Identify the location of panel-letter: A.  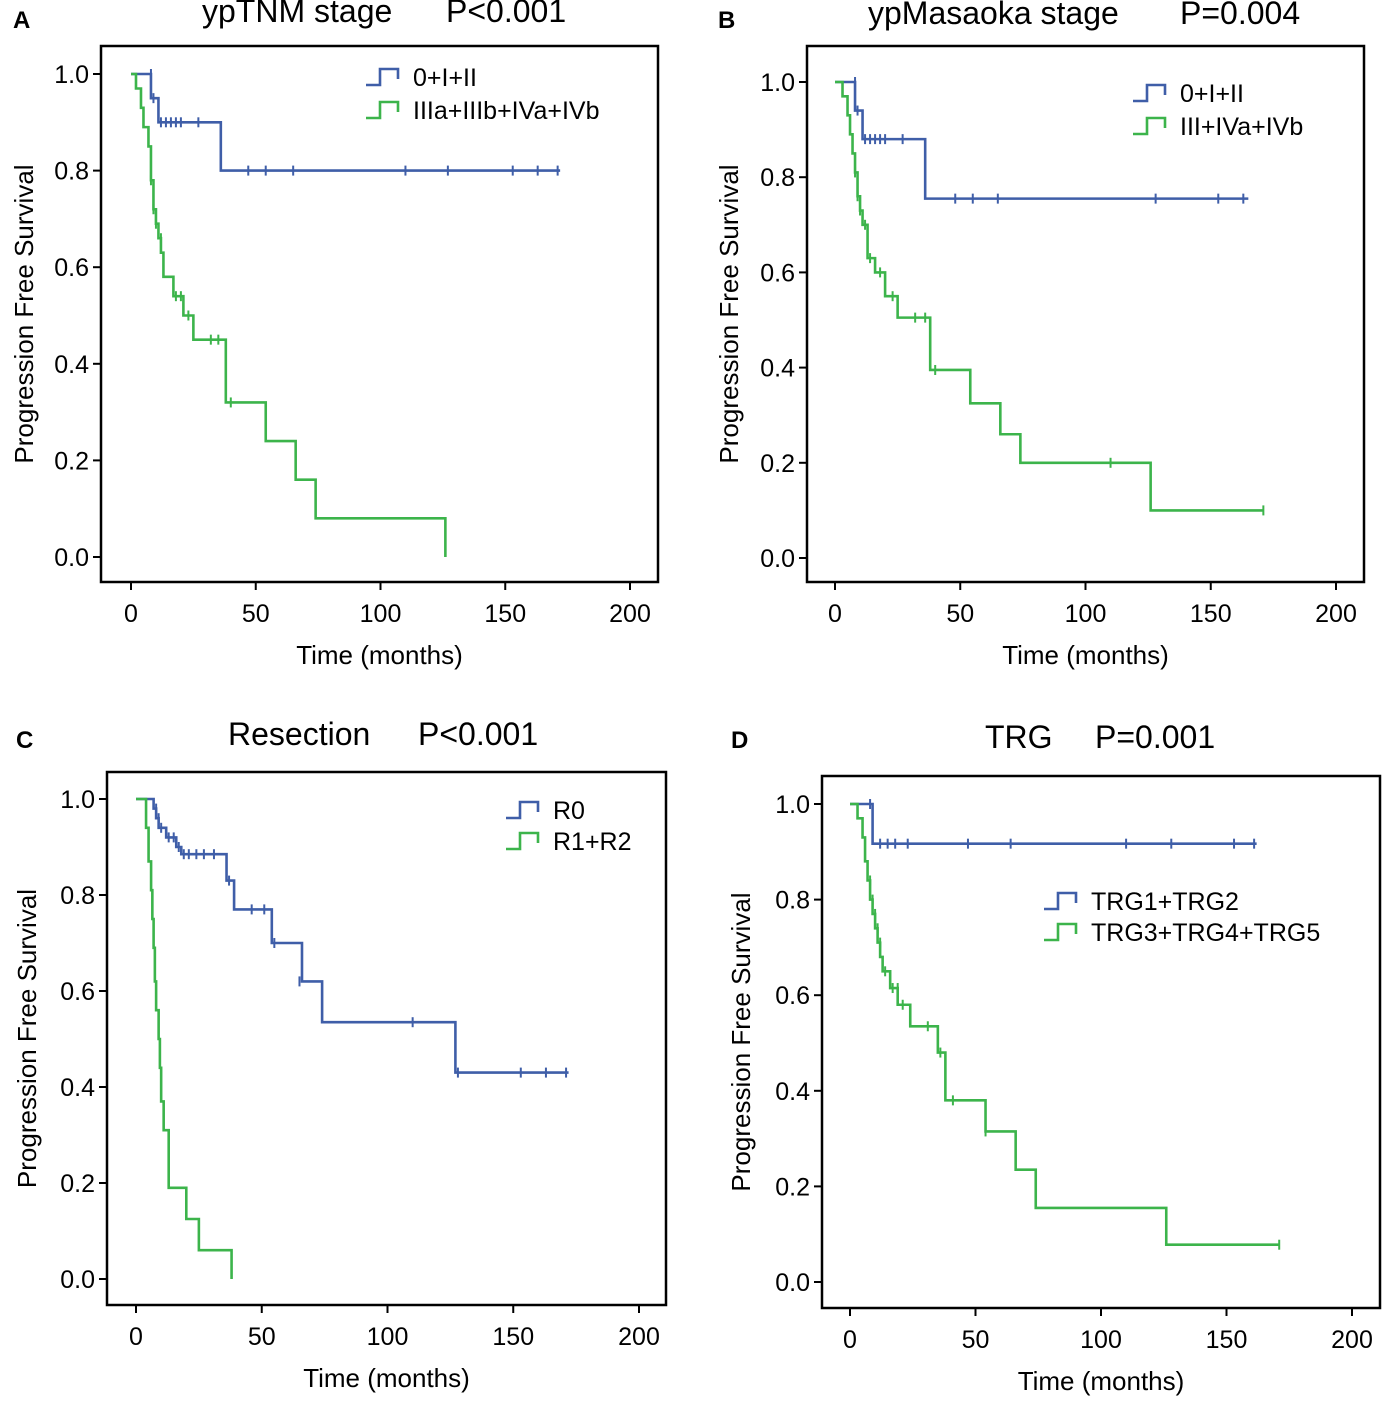
(21, 20).